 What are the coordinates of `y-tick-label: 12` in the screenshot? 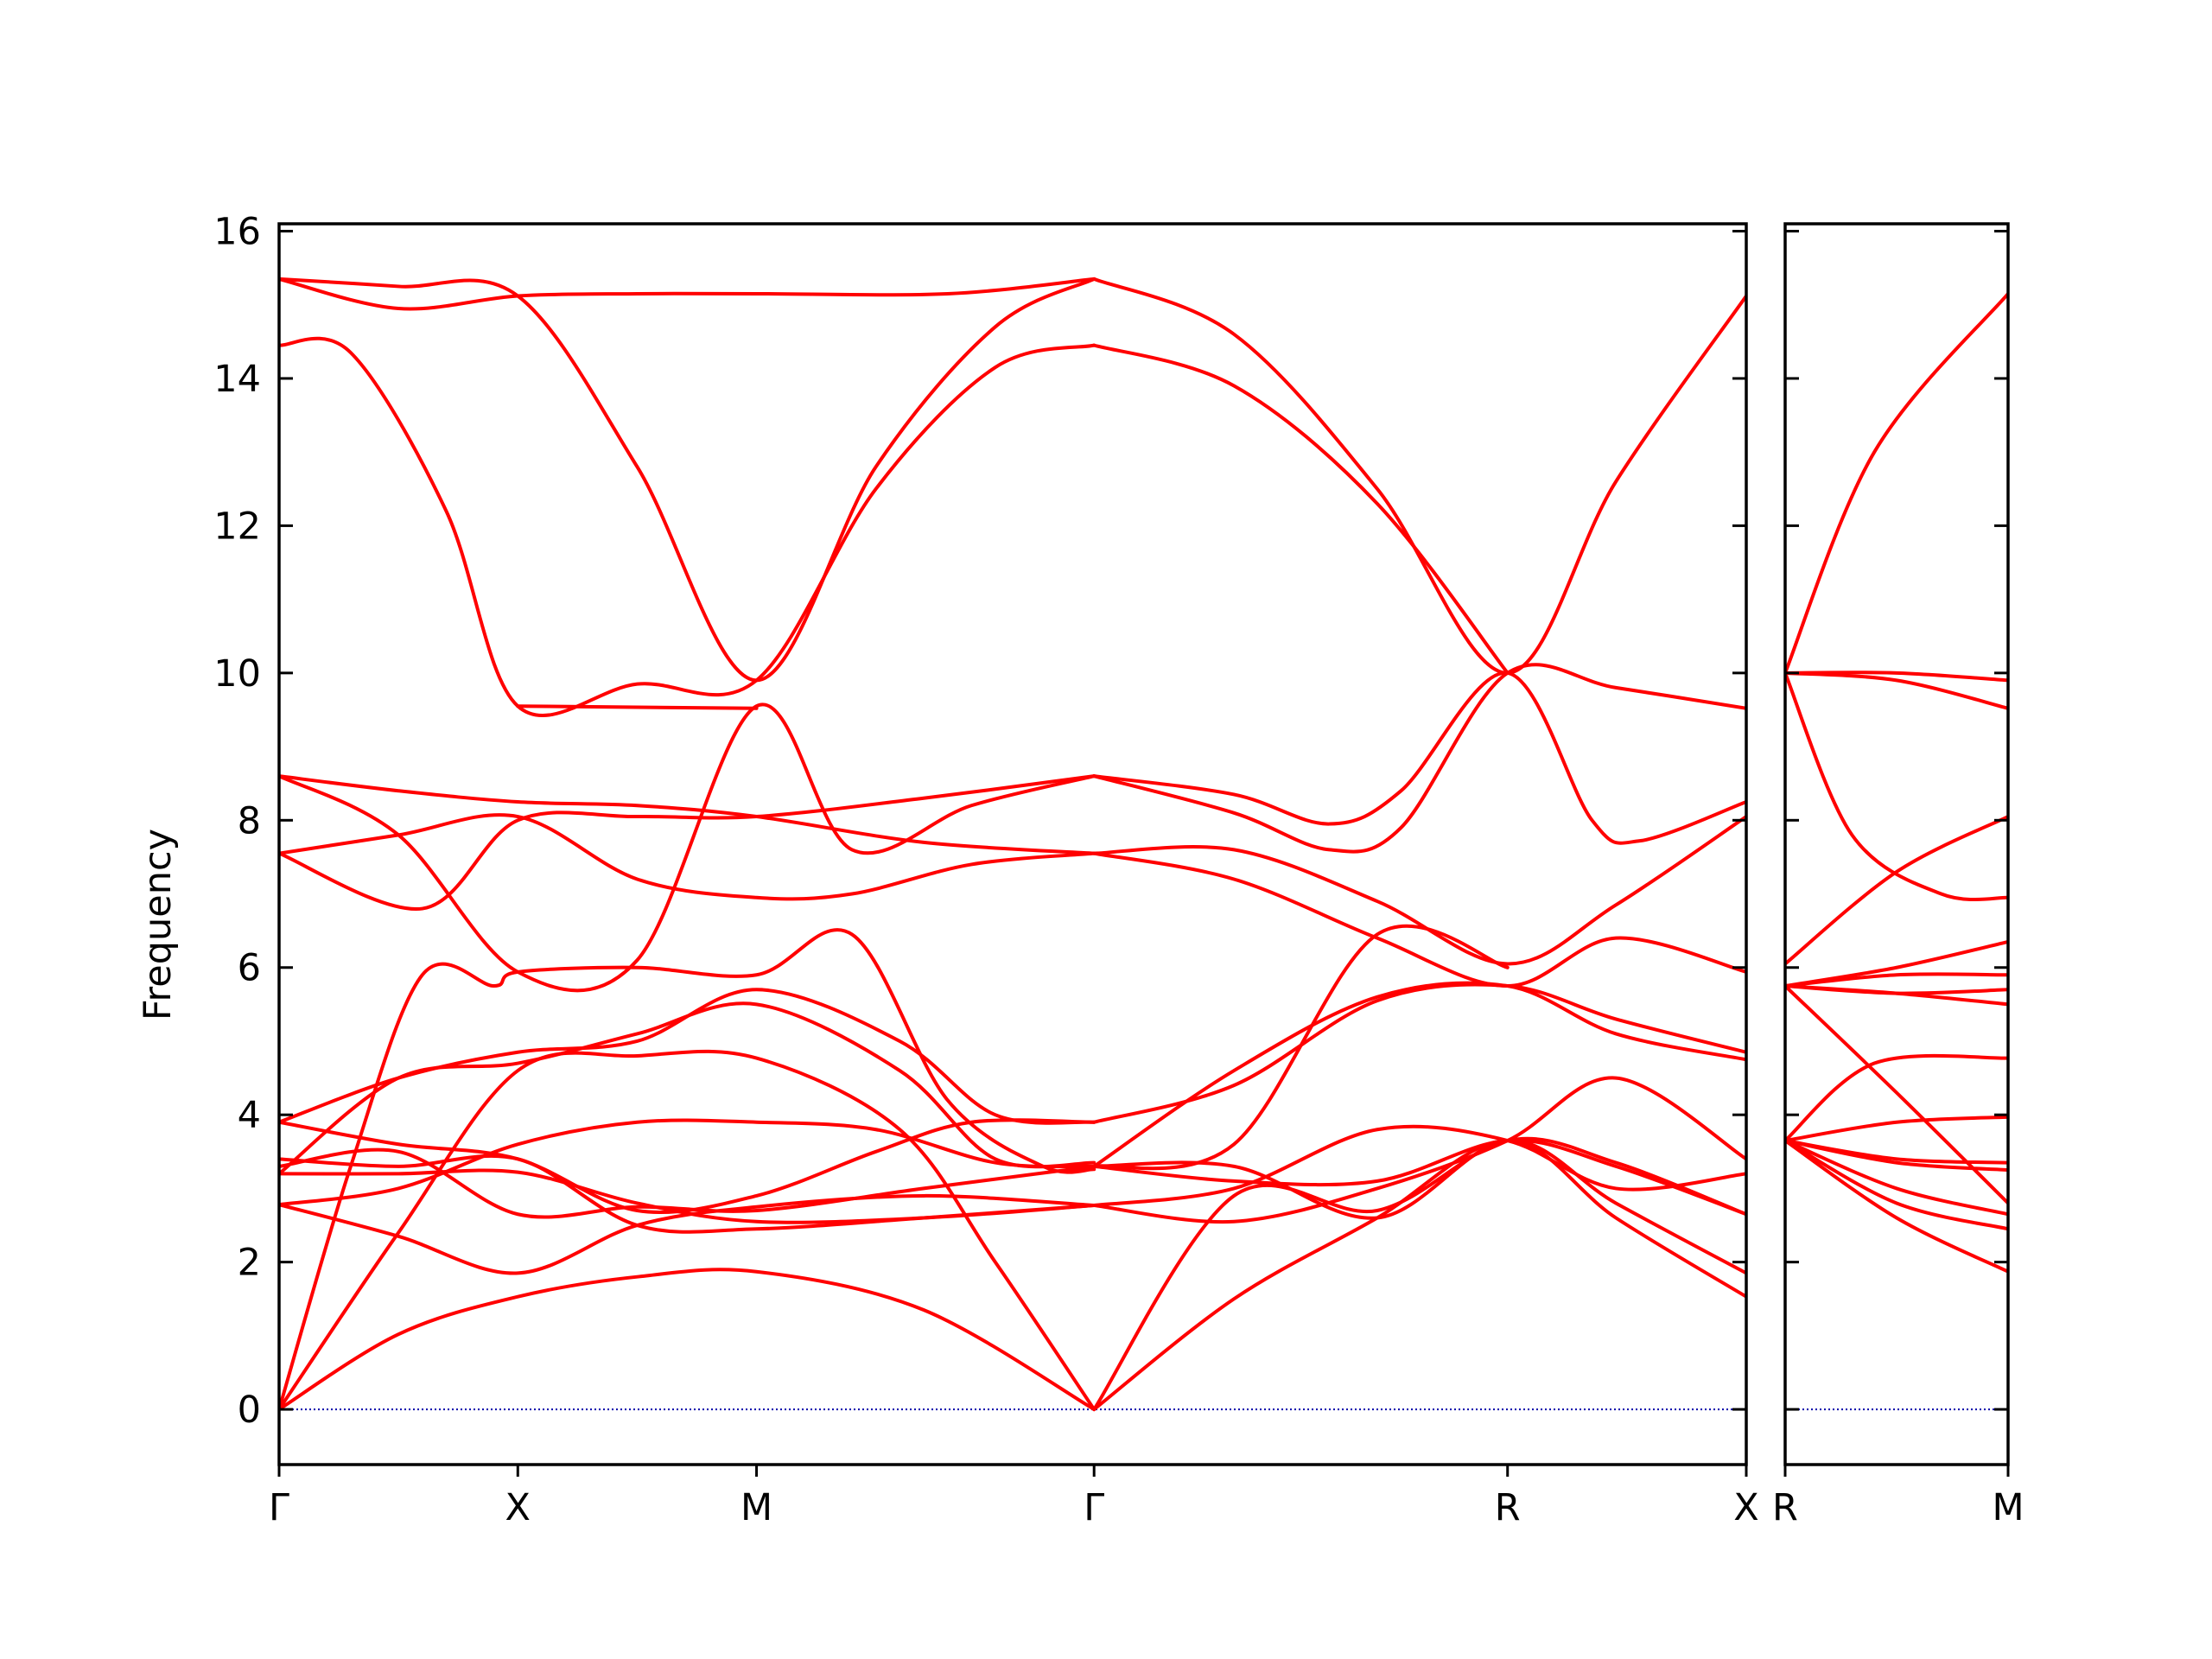 It's located at (237, 526).